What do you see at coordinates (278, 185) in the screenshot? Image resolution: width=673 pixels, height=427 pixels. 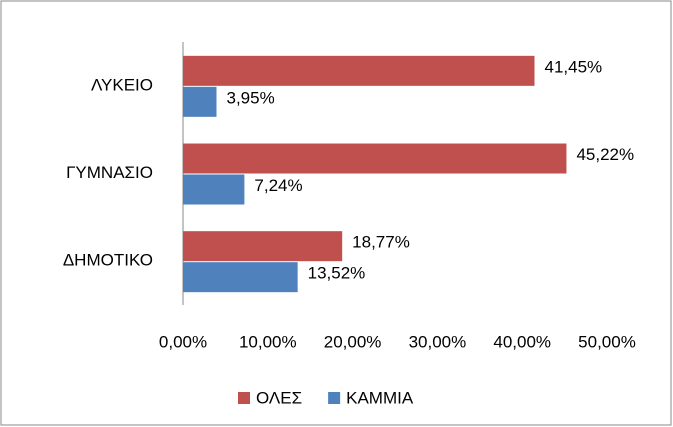 I see `data-label: 7,24%` at bounding box center [278, 185].